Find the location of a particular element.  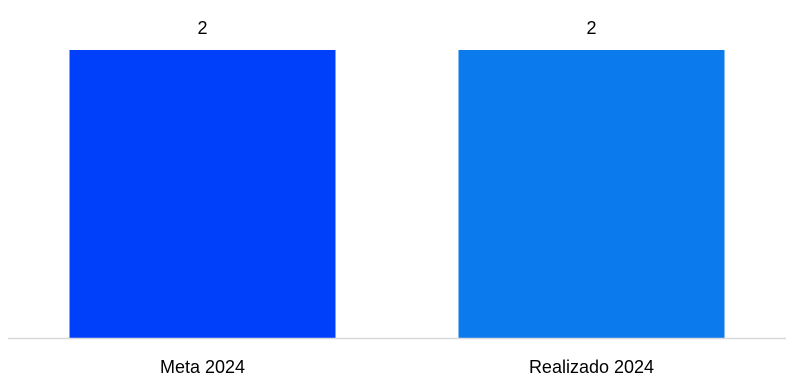

data-label-1: 2 is located at coordinates (202, 28).